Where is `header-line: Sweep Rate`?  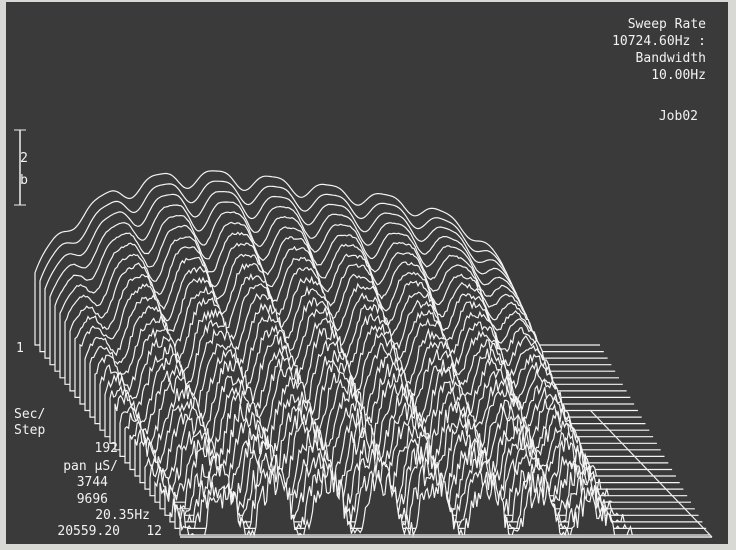
header-line: Sweep Rate is located at coordinates (667, 24).